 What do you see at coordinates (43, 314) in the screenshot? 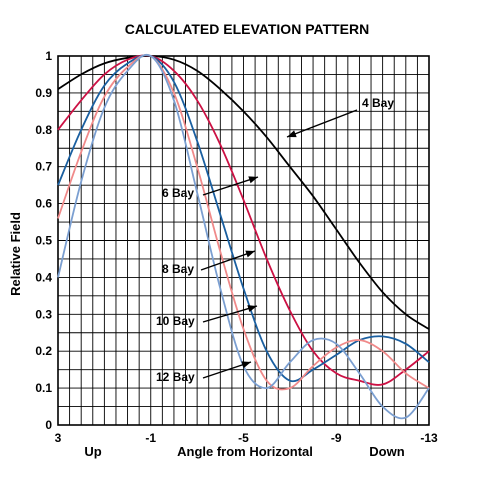
I see `y-tick-label: 0.3` at bounding box center [43, 314].